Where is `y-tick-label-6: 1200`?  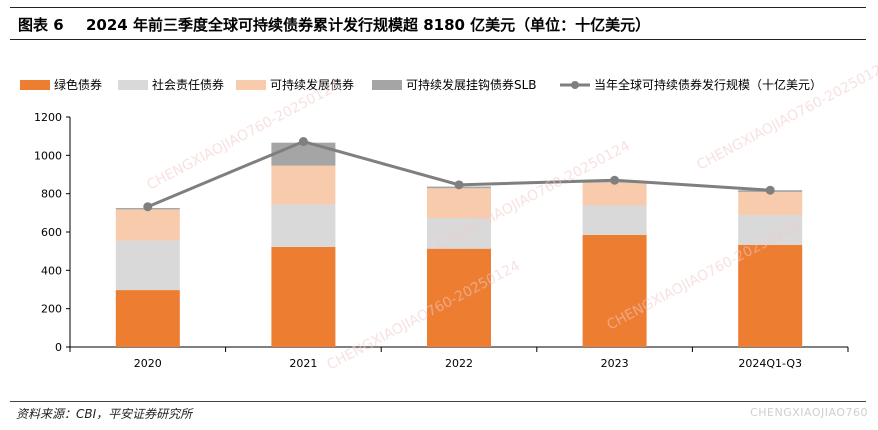 y-tick-label-6: 1200 is located at coordinates (48, 117).